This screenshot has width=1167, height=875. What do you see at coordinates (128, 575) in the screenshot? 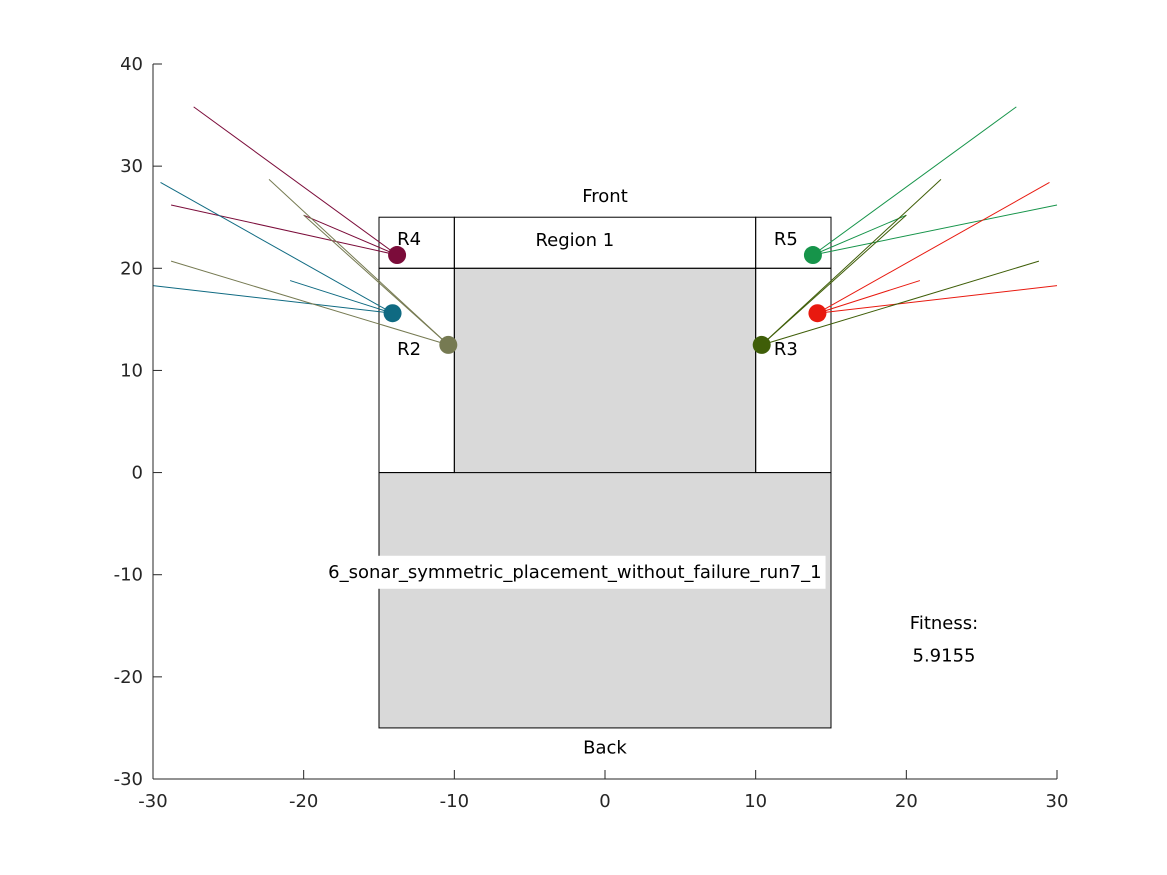
I see `y-tick-label: -10` at bounding box center [128, 575].